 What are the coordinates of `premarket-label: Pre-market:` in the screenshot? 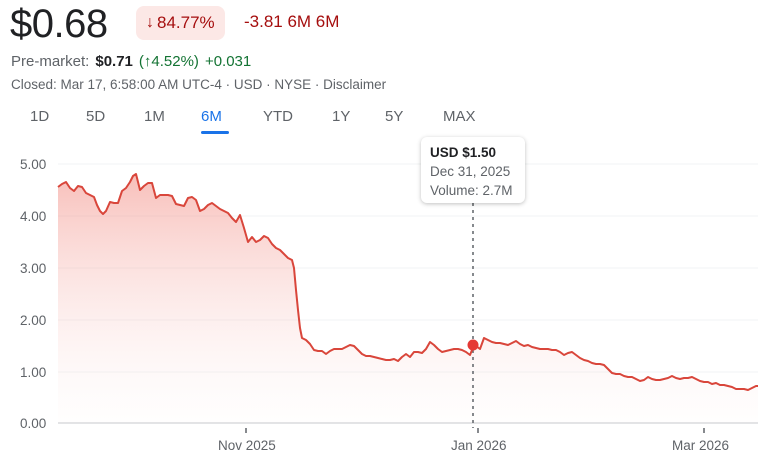 It's located at (50, 61).